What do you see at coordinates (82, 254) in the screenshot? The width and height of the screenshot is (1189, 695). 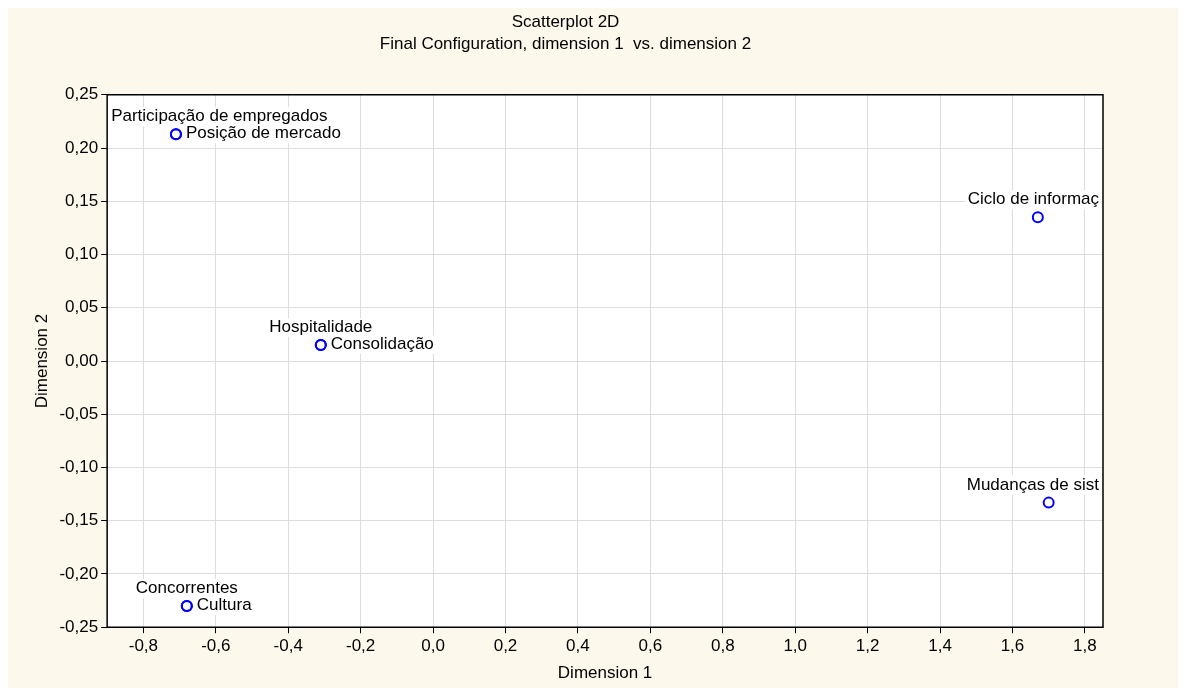 I see `y-tick-label: 0,10` at bounding box center [82, 254].